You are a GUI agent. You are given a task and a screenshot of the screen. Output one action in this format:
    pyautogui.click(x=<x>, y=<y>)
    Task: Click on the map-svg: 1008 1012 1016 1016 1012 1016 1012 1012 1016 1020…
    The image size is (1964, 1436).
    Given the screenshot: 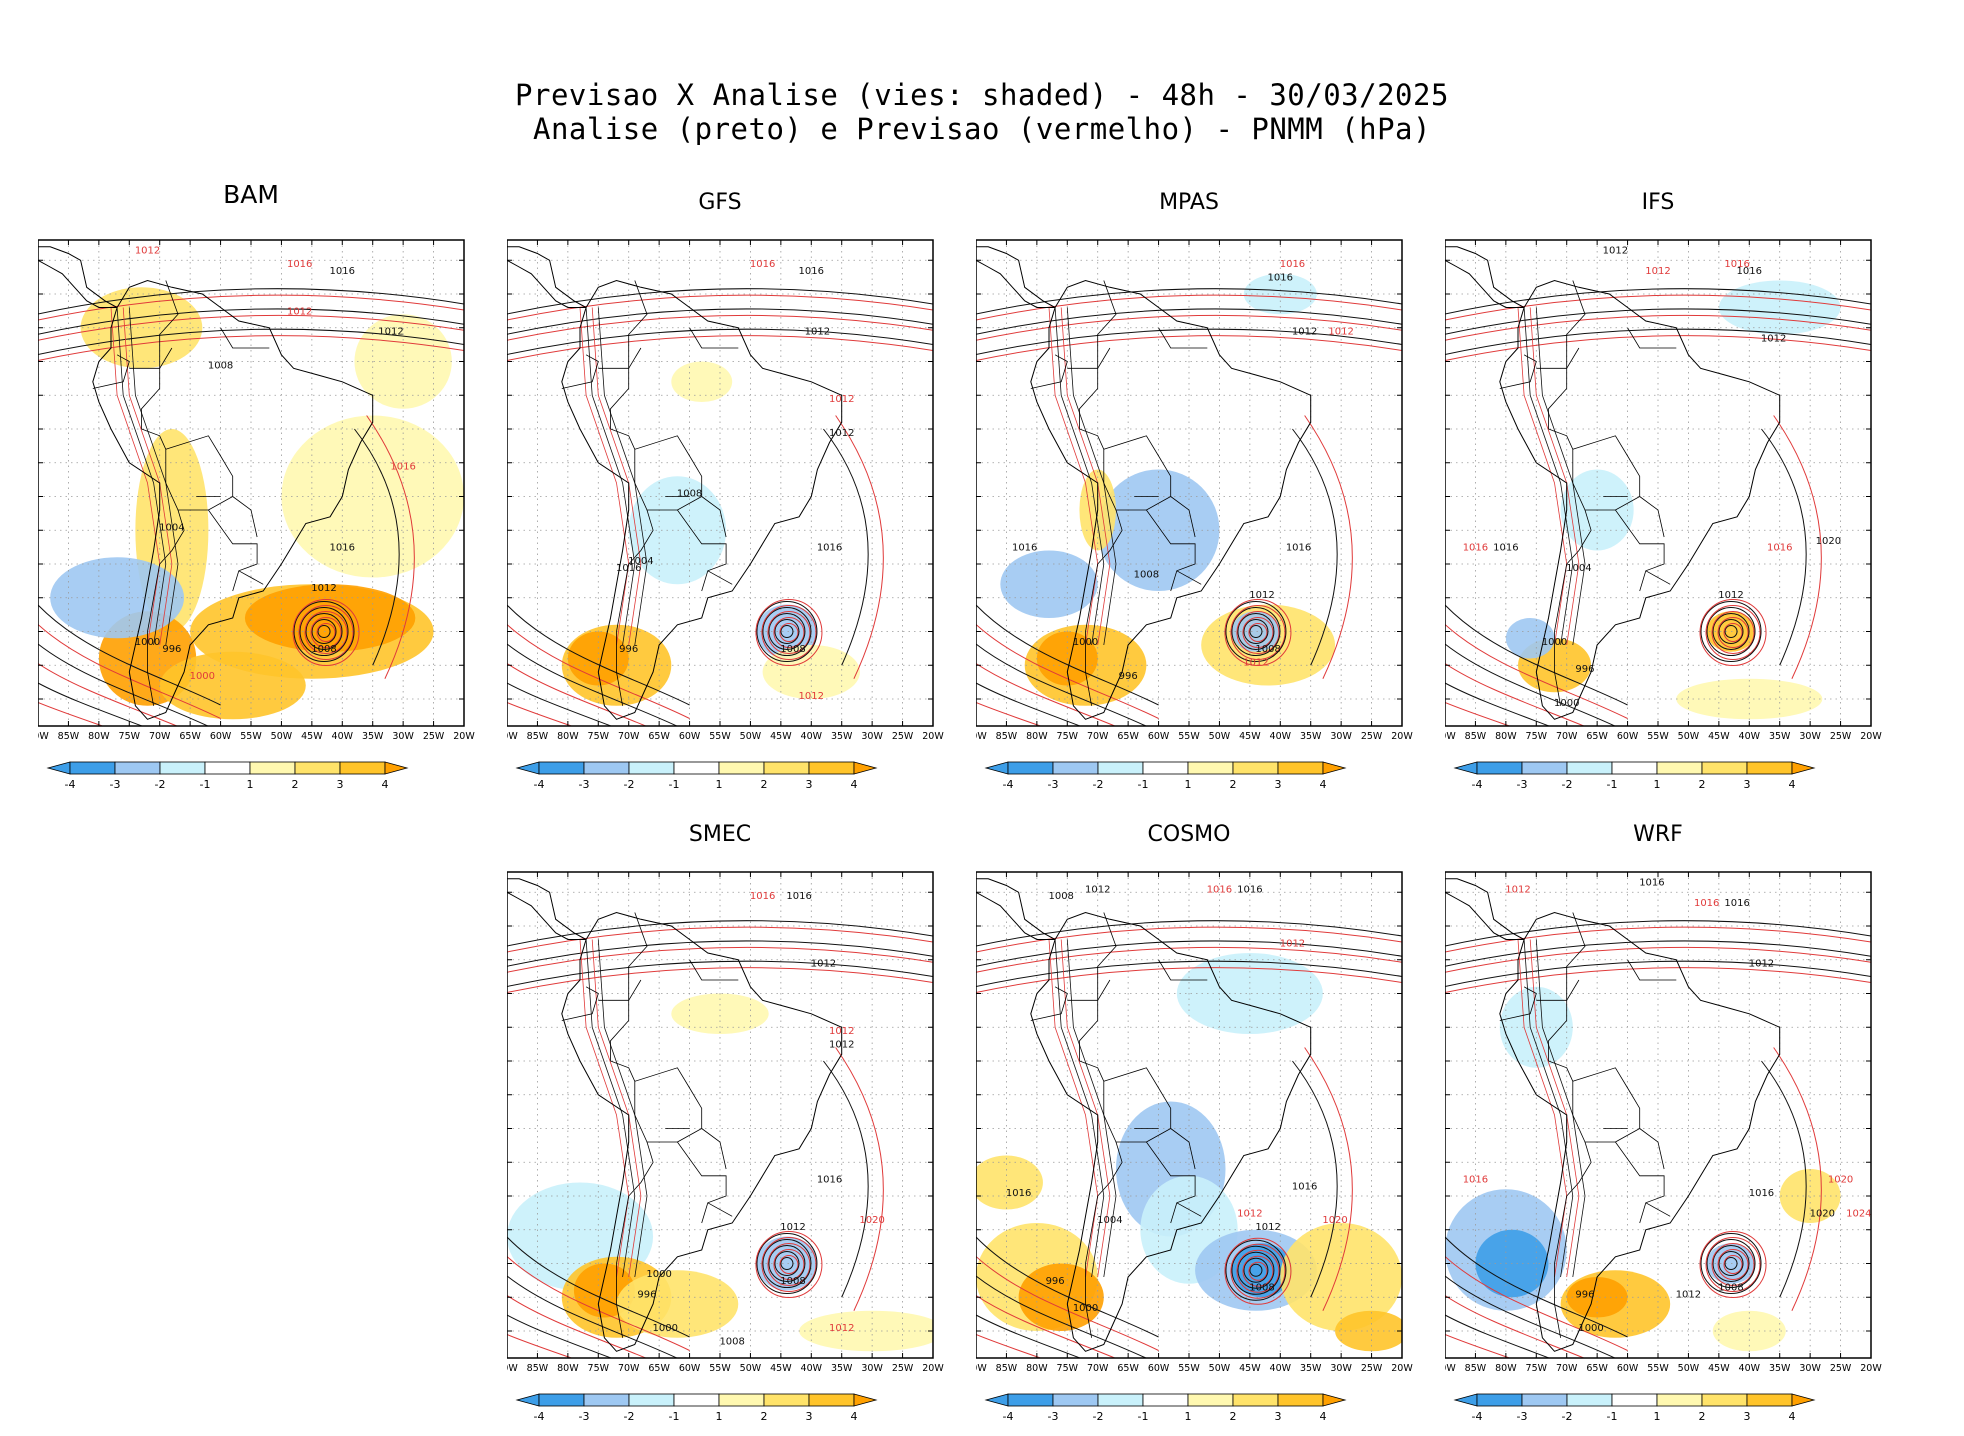 What is the action you would take?
    pyautogui.click(x=1194, y=1146)
    